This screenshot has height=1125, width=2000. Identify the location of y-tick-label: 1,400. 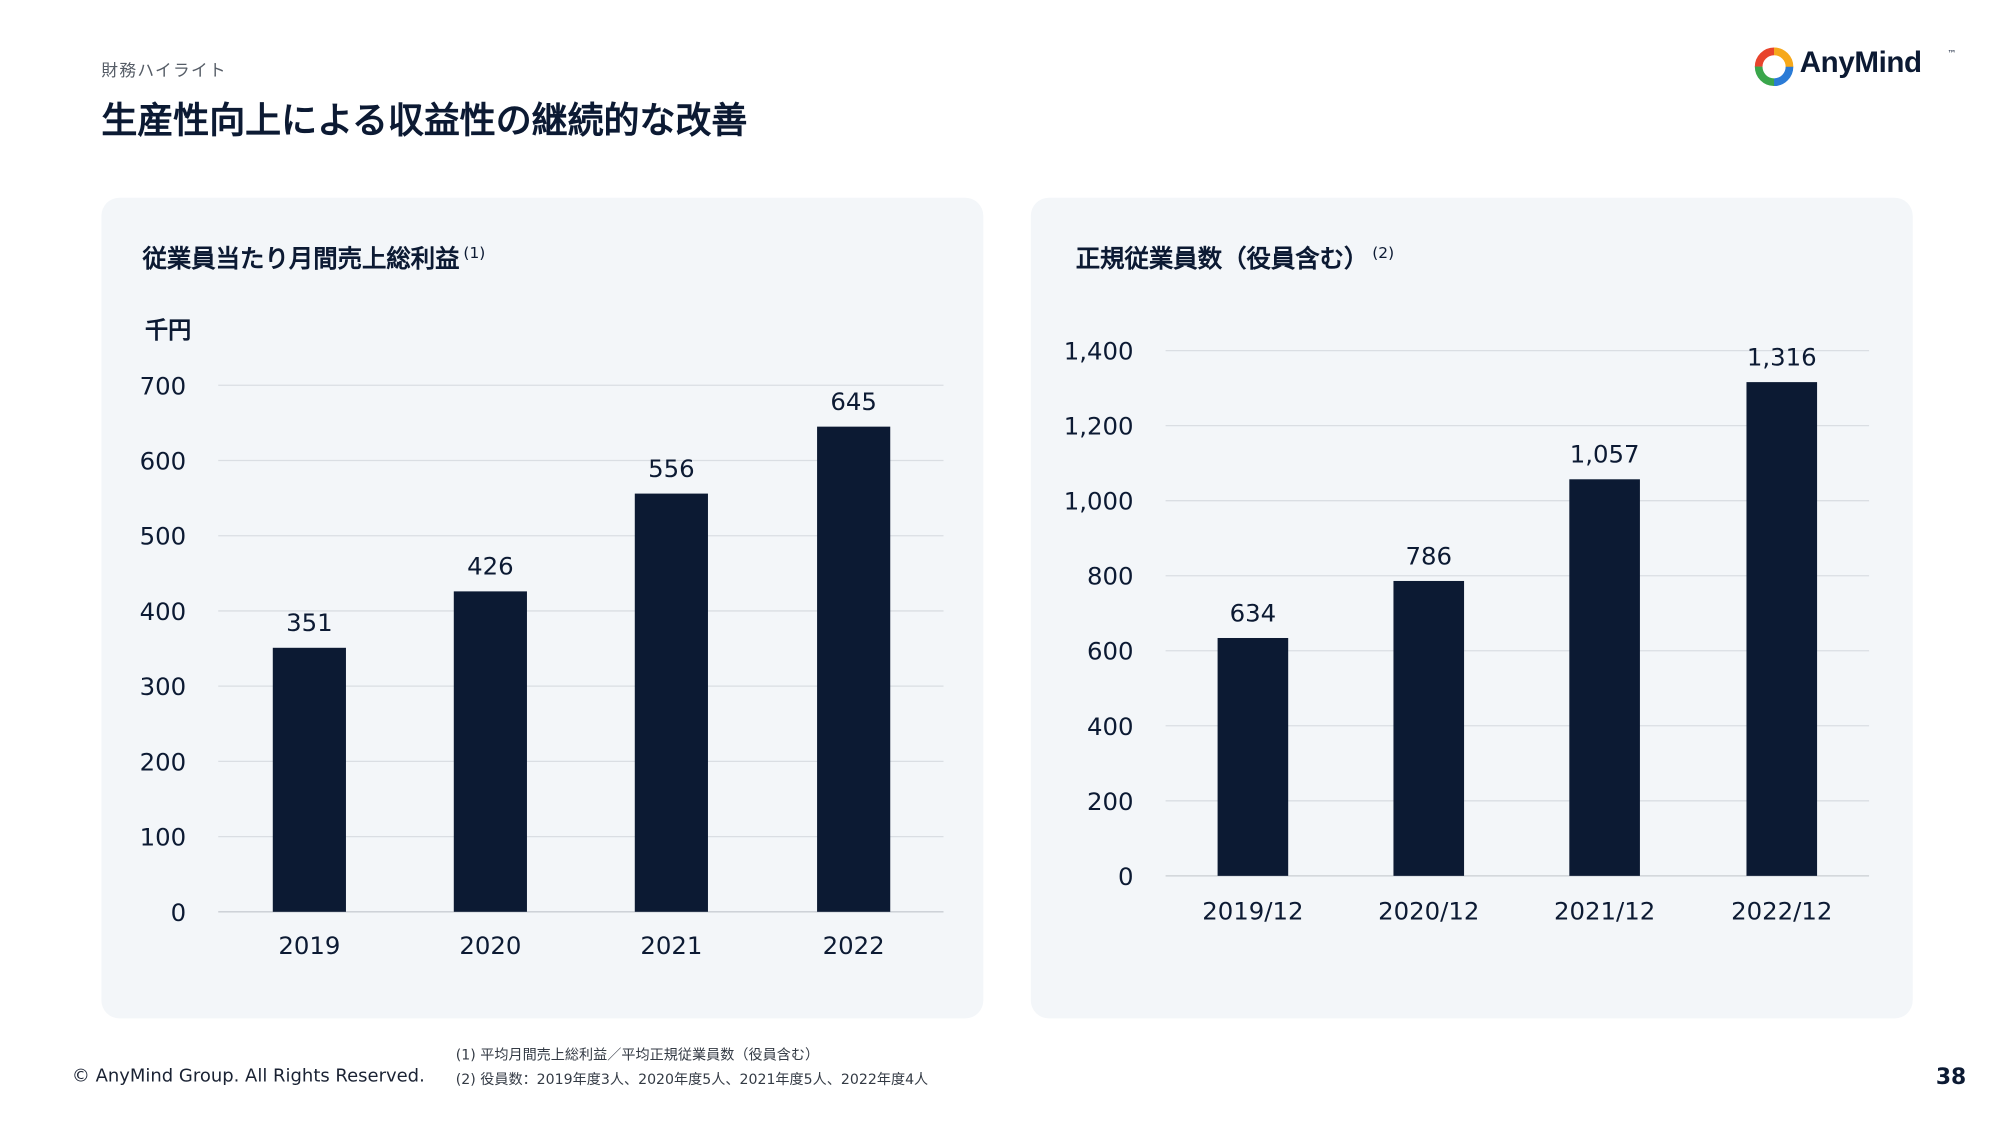
(1099, 351).